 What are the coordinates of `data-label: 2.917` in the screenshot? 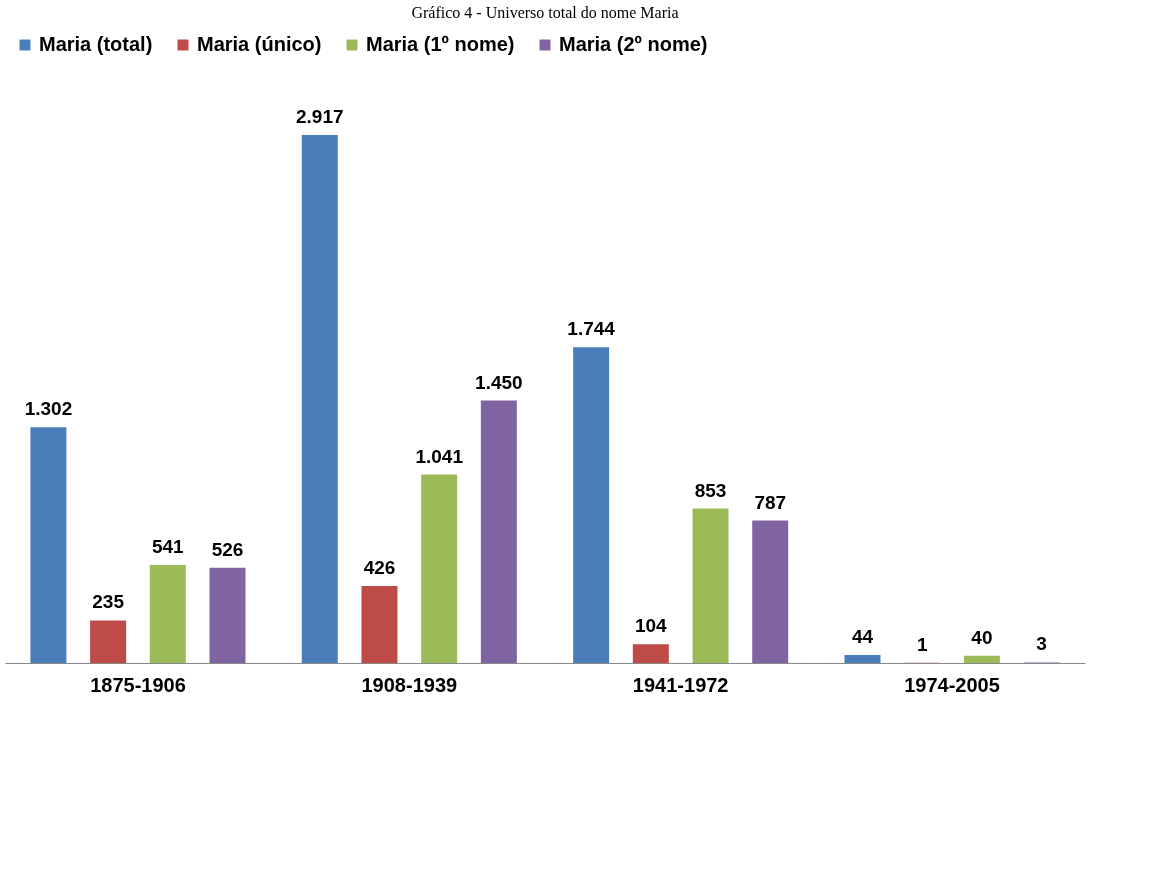 It's located at (320, 116).